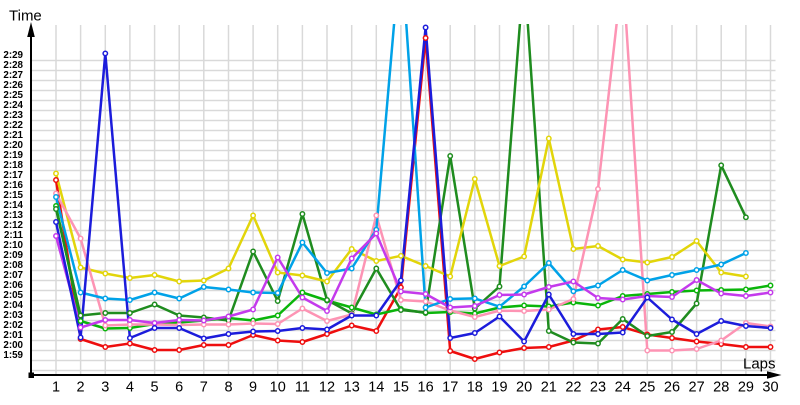 The height and width of the screenshot is (405, 800). What do you see at coordinates (13, 315) in the screenshot?
I see `svg-text: 2:03` at bounding box center [13, 315].